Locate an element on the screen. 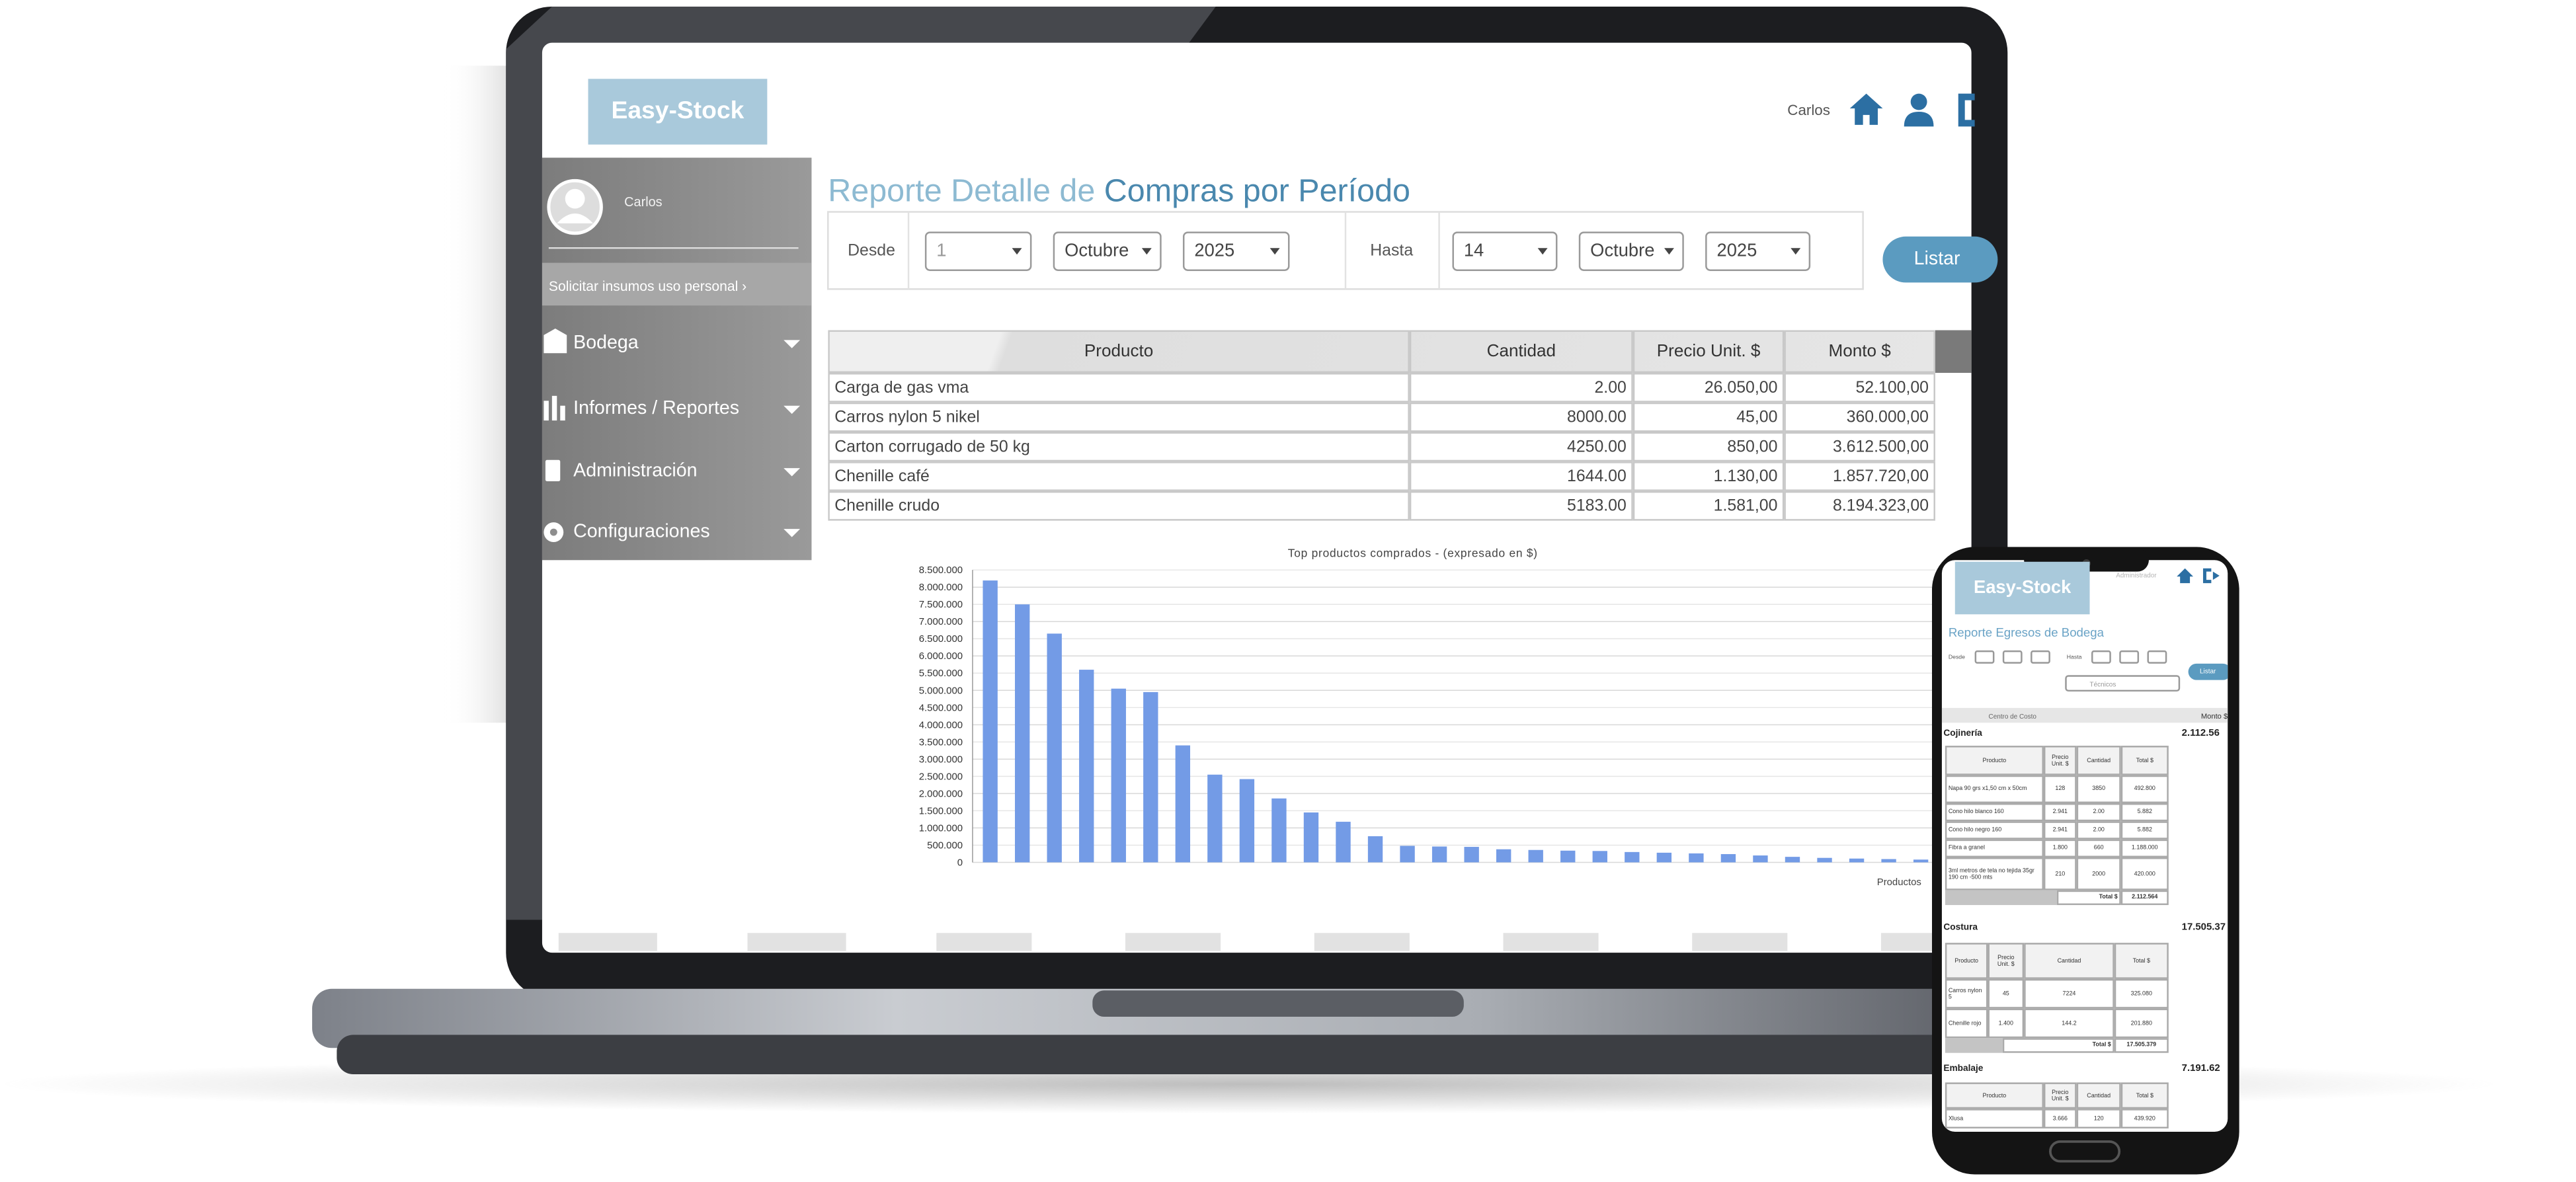  table-cell: 1644.00 is located at coordinates (1521, 476).